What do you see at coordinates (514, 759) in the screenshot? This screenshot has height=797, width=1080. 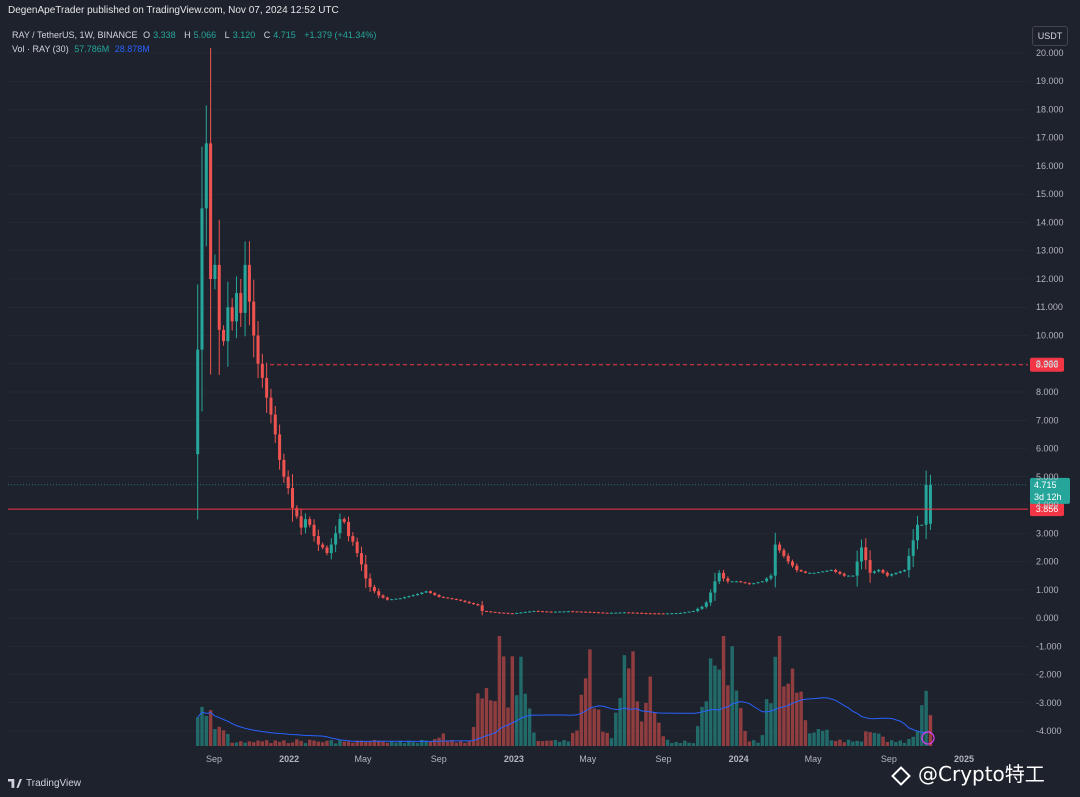 I see `time-tick-label: 2023` at bounding box center [514, 759].